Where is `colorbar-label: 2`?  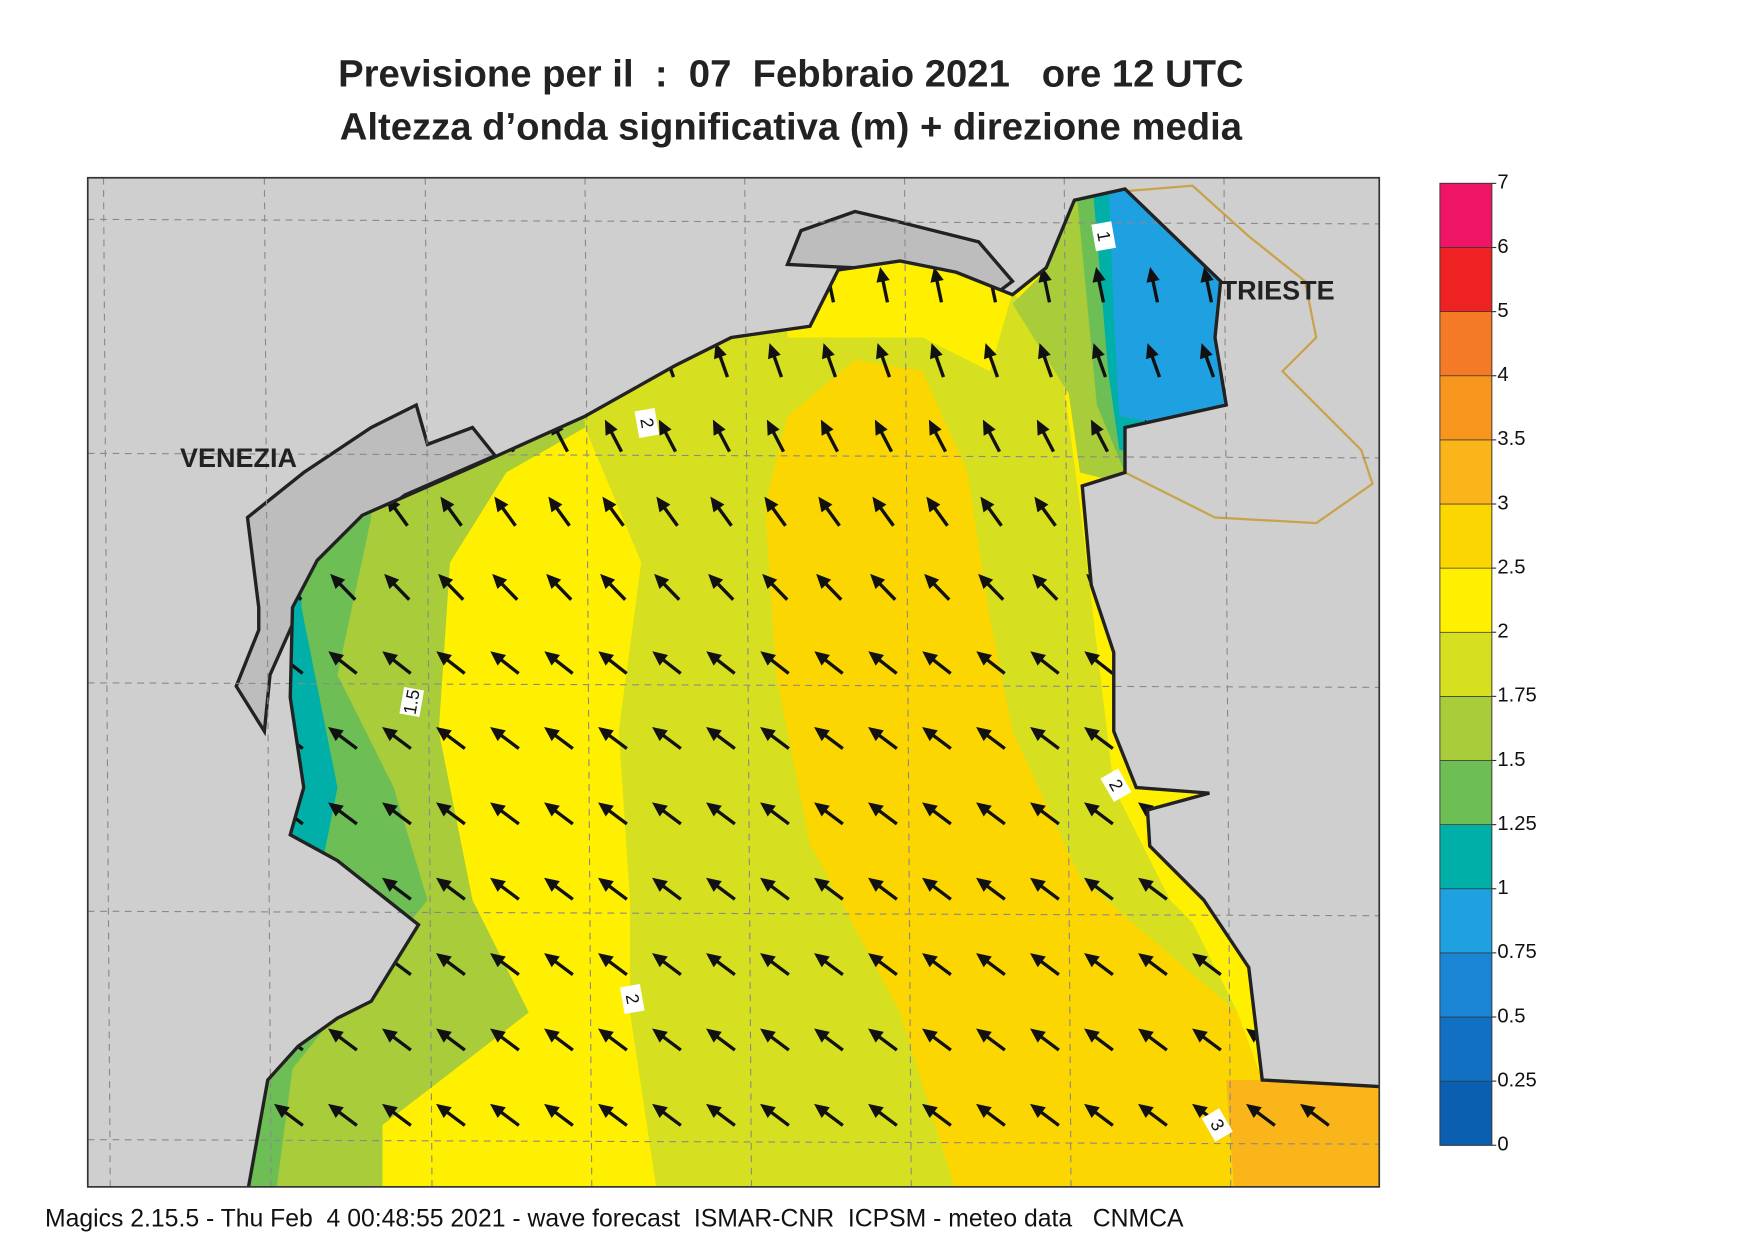 colorbar-label: 2 is located at coordinates (1502, 632).